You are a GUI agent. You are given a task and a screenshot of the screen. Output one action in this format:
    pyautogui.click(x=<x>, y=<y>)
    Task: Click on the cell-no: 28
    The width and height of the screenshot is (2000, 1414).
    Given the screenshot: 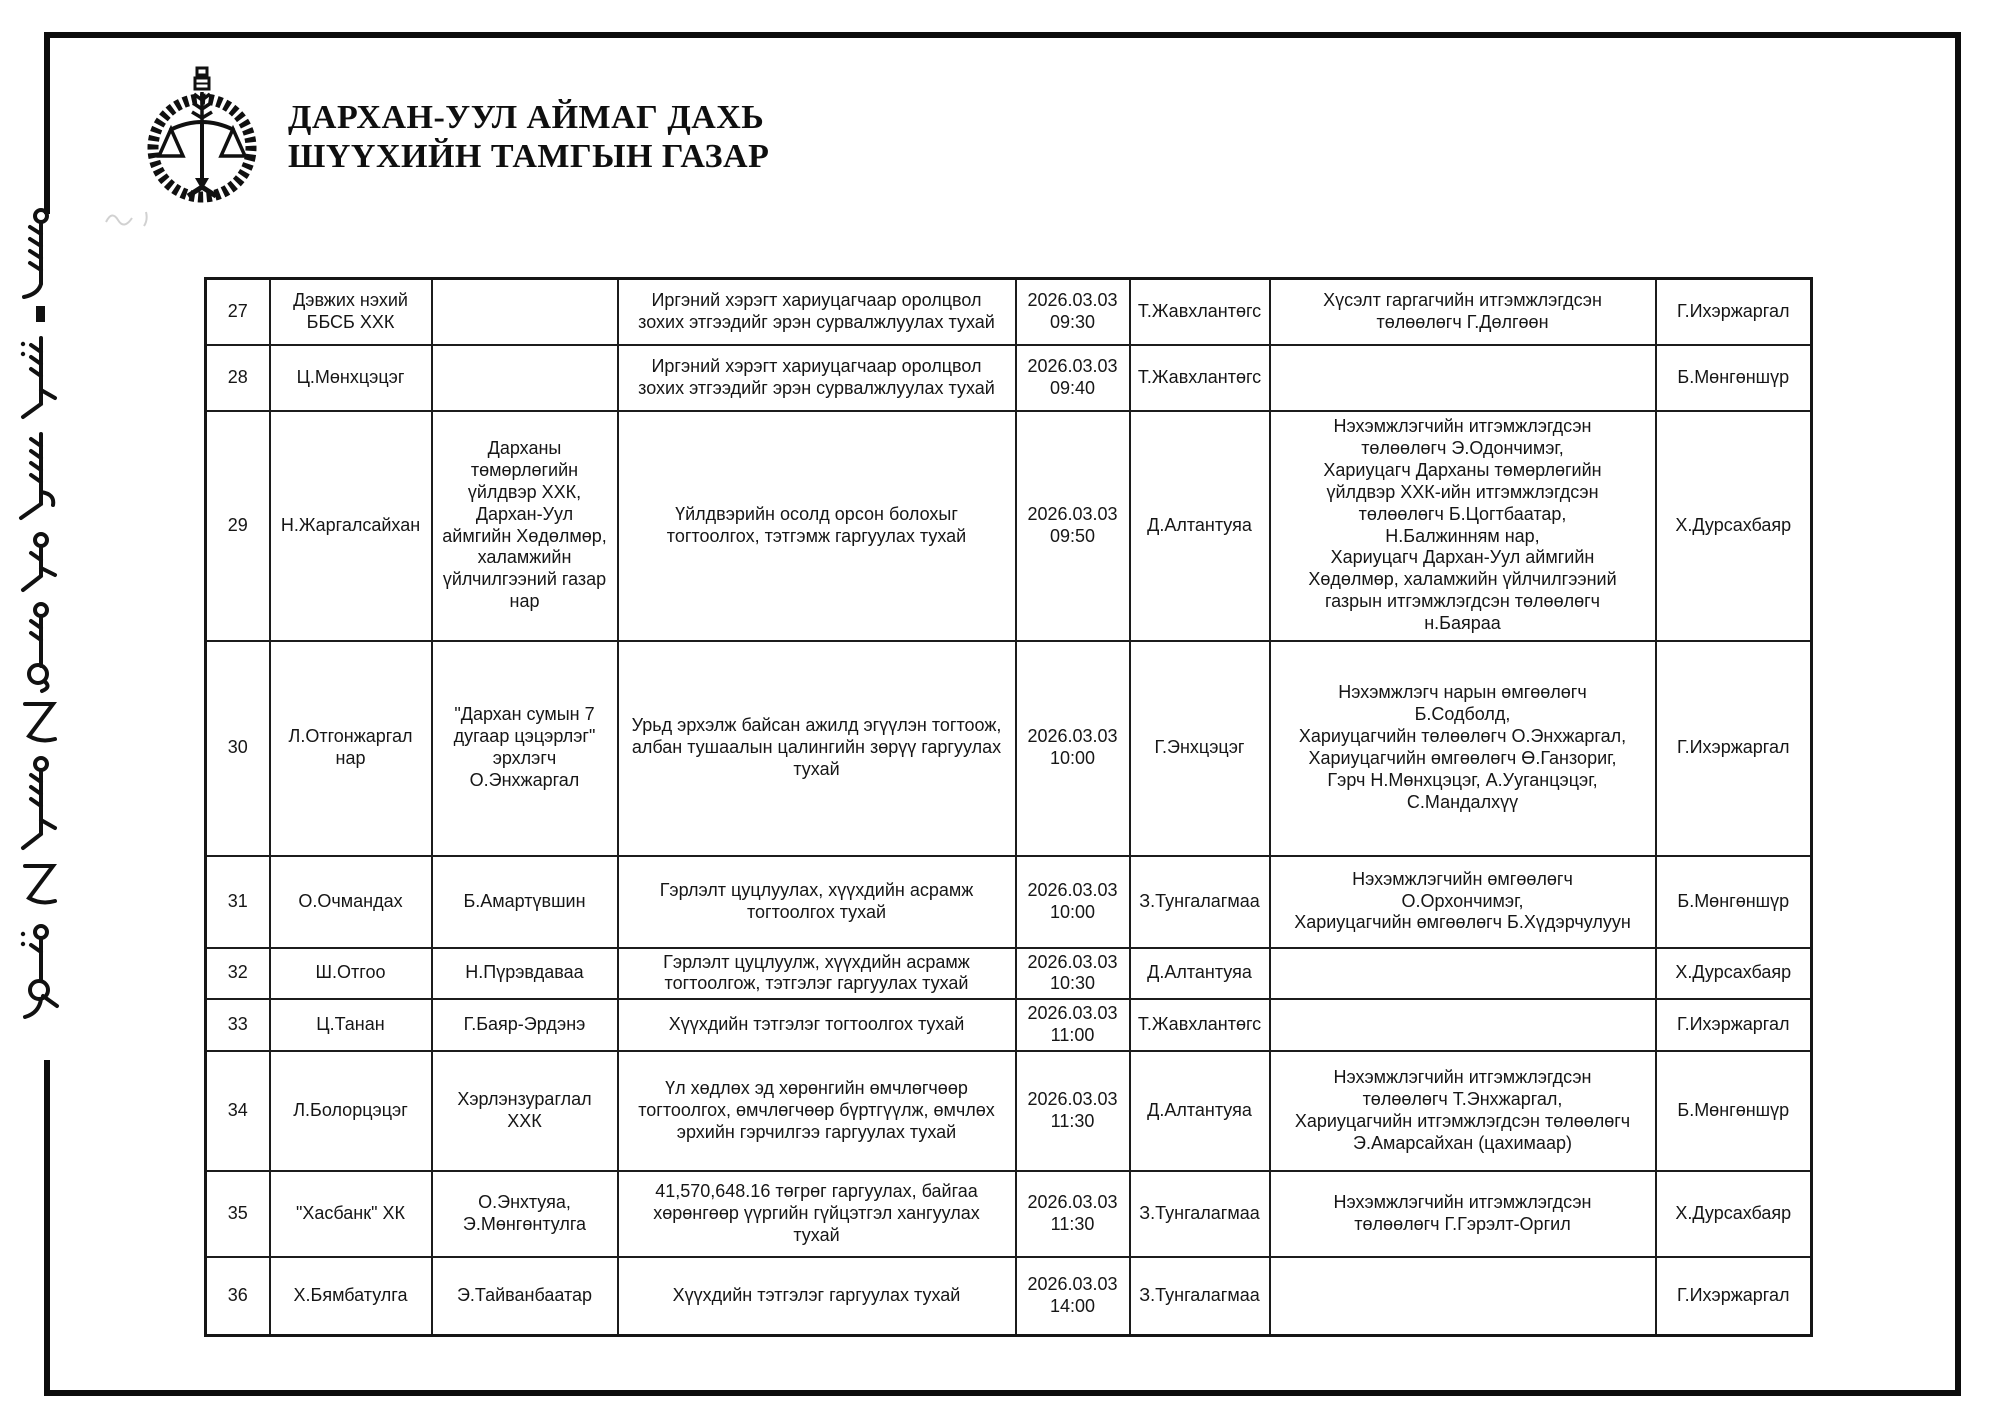 What is the action you would take?
    pyautogui.click(x=237, y=377)
    